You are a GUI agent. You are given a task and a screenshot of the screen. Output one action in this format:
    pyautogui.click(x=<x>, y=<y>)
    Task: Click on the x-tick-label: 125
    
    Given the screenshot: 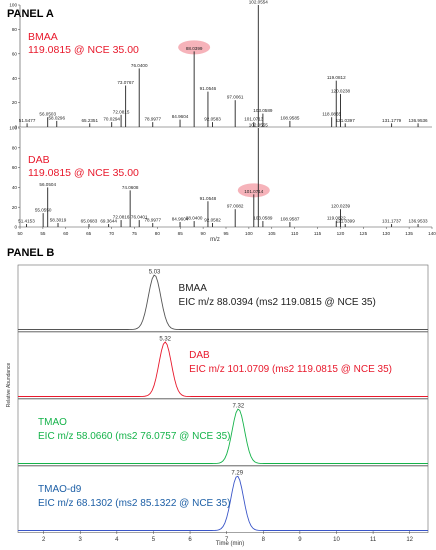 What is the action you would take?
    pyautogui.click(x=363, y=233)
    